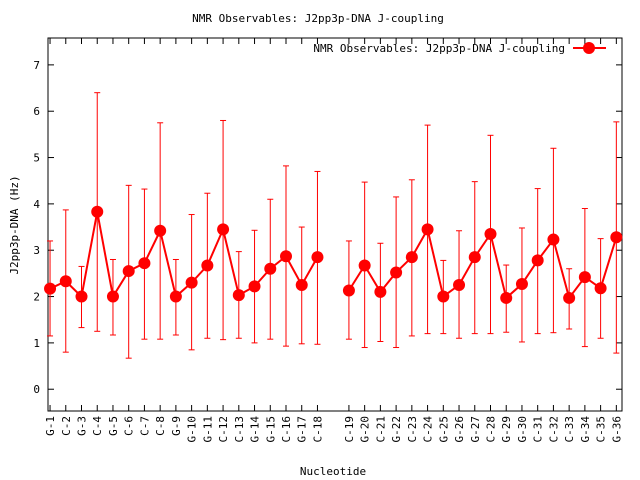 The height and width of the screenshot is (480, 640). What do you see at coordinates (318, 18) in the screenshot?
I see `chart-title: NMR Observables: J2pp3p-DNA J-coupling` at bounding box center [318, 18].